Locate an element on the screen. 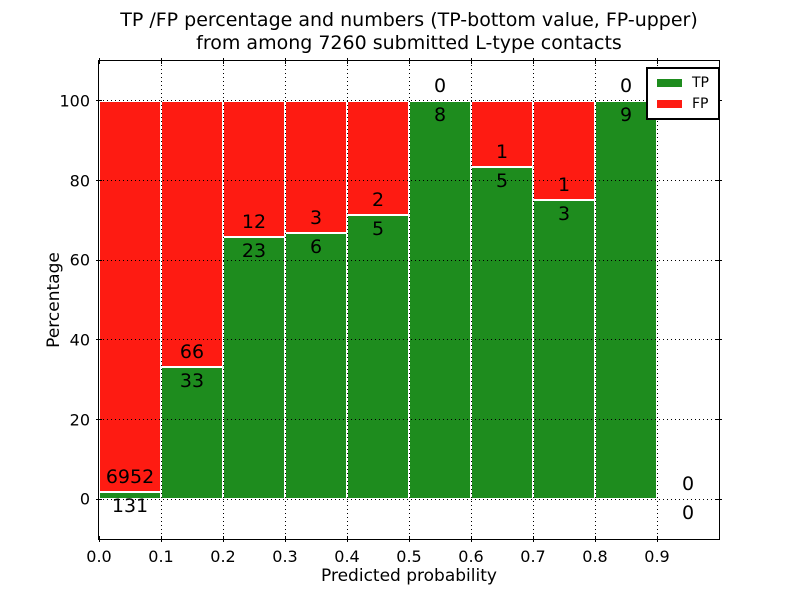  x-tick-label: 0.6 is located at coordinates (471, 556).